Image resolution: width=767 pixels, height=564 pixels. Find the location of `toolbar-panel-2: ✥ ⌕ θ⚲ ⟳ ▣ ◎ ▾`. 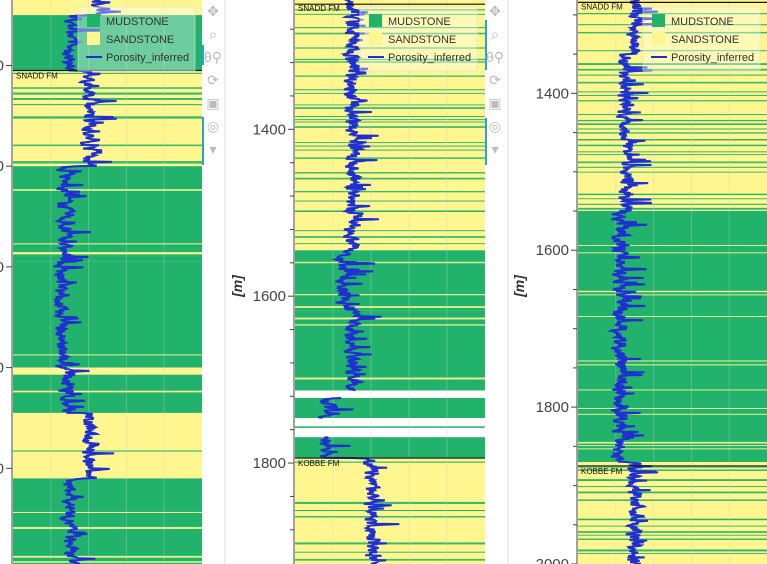

toolbar-panel-2: ✥ ⌕ θ⚲ ⟳ ▣ ◎ ▾ is located at coordinates (495, 80).